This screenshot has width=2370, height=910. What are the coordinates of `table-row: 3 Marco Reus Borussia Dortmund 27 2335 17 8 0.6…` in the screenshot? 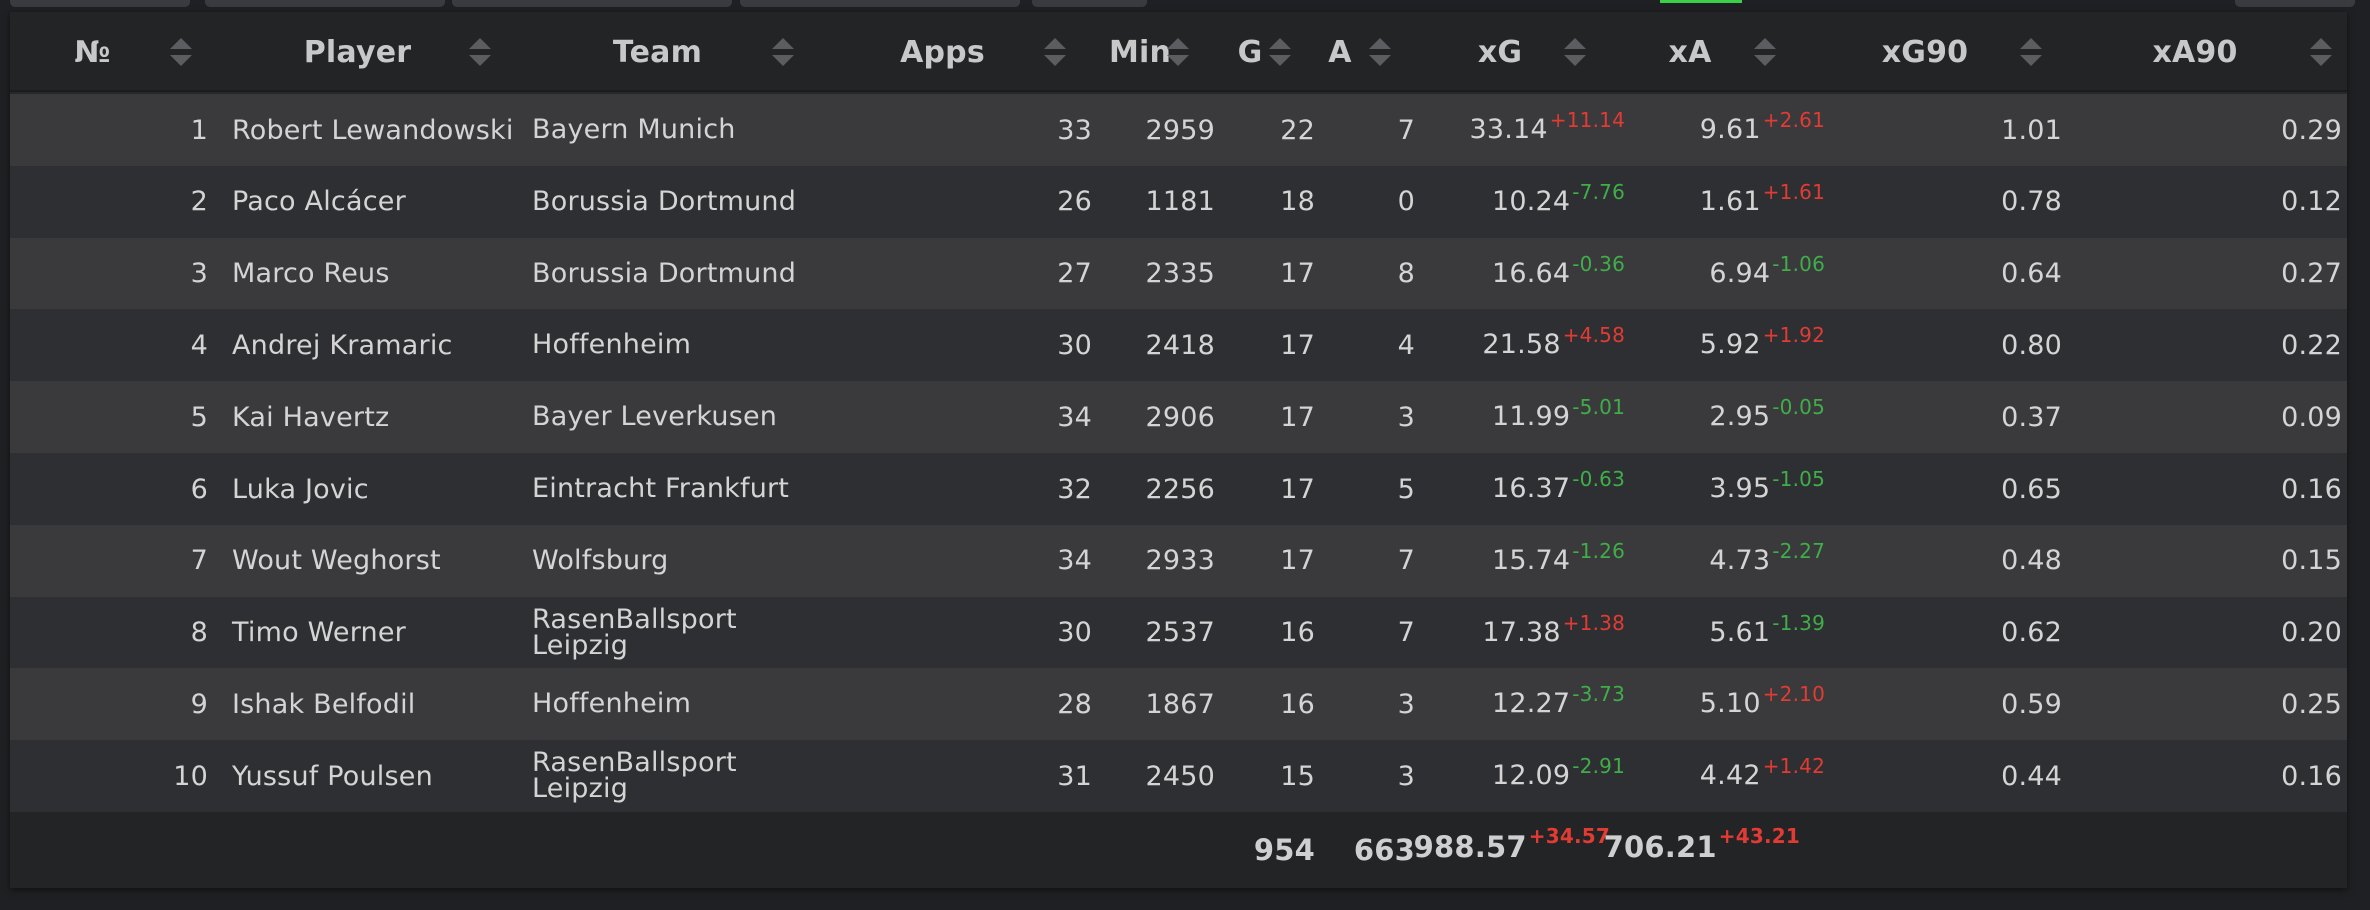 It's located at (1178, 273).